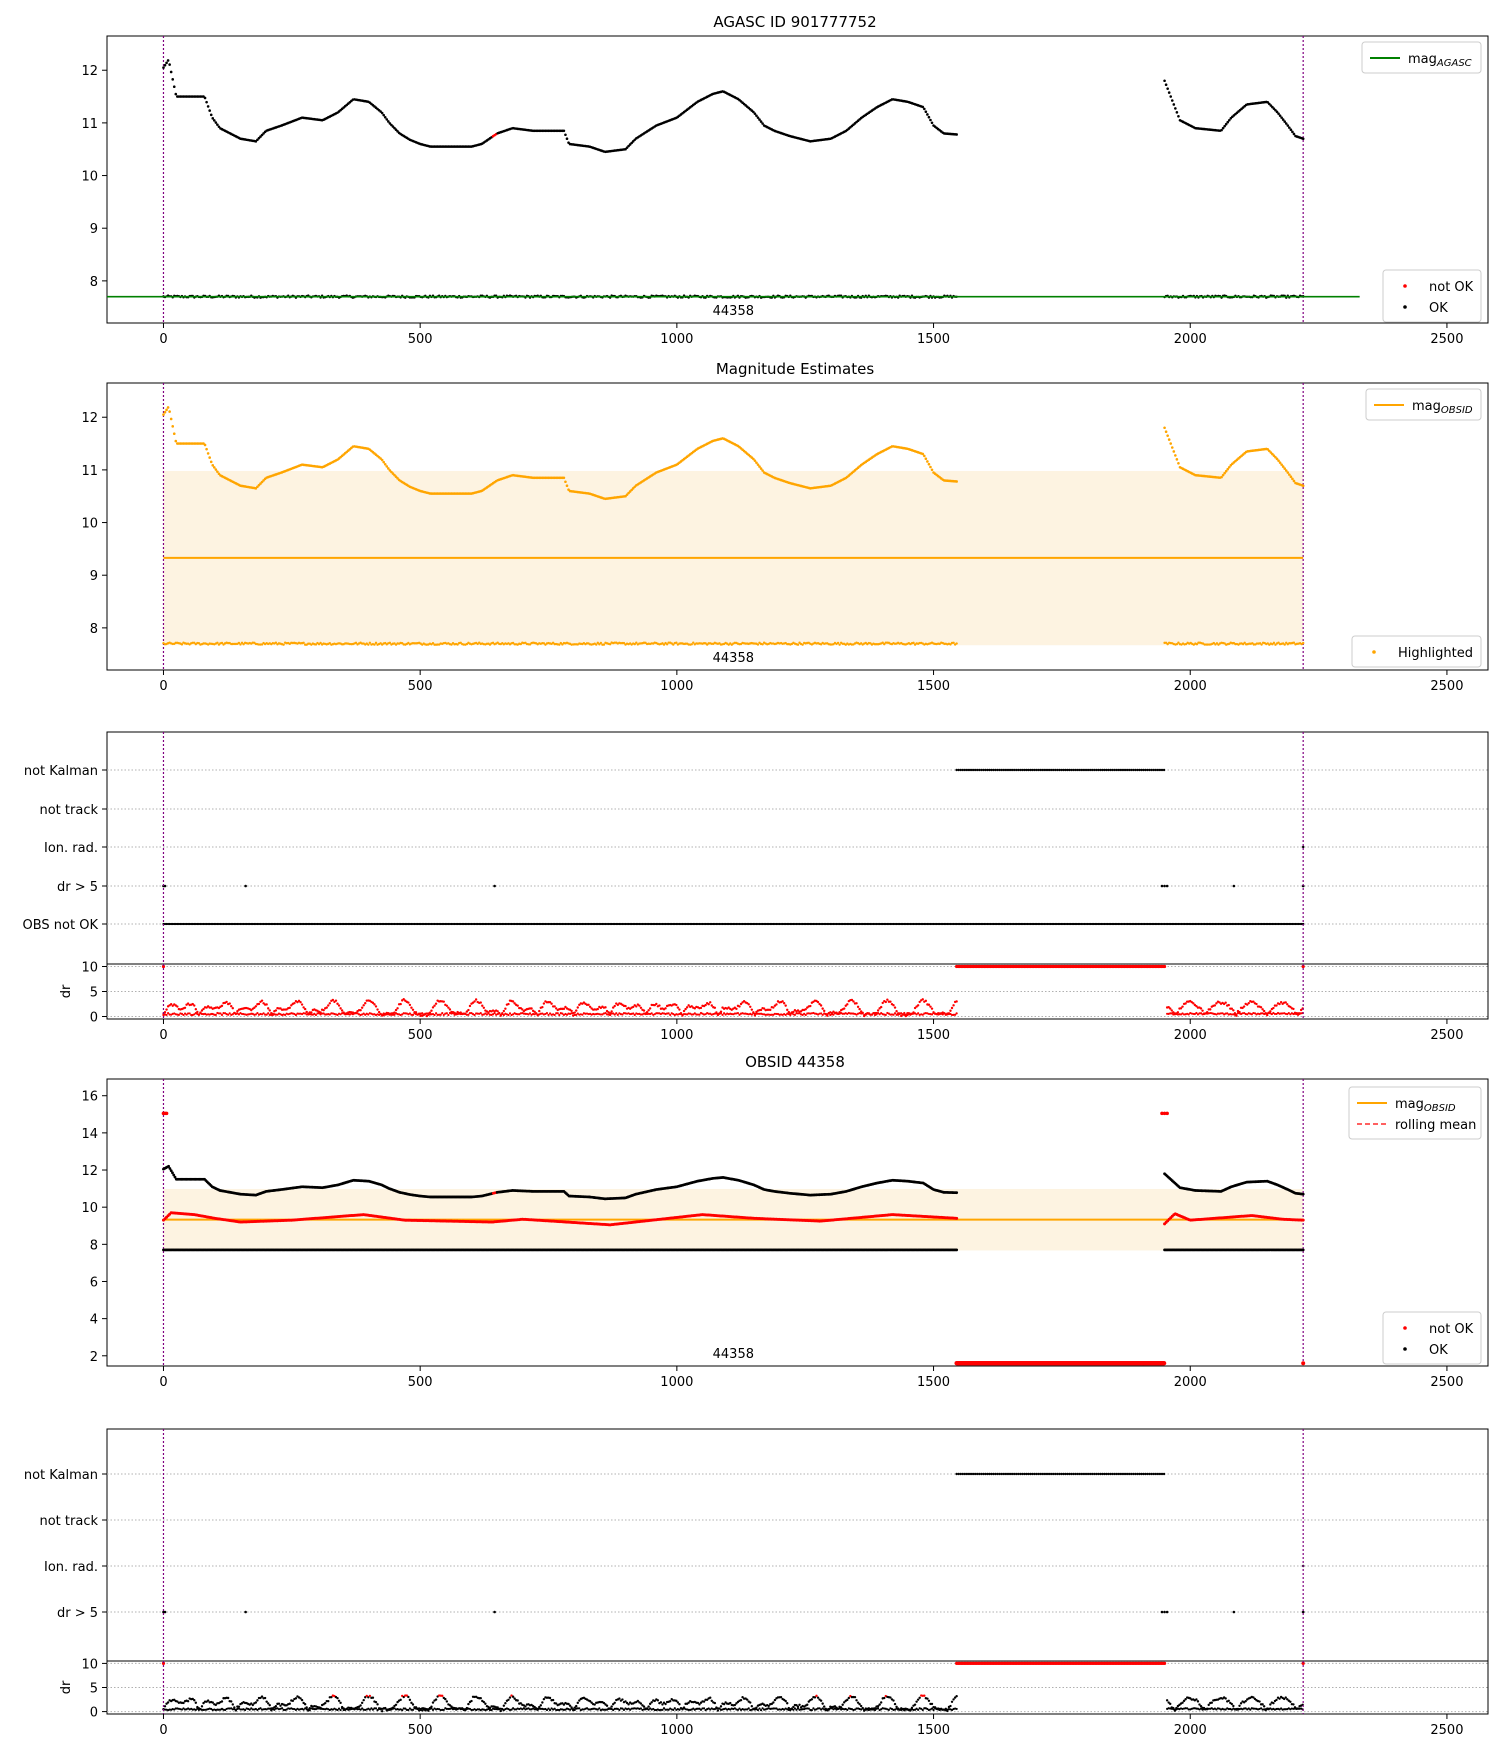  I want to click on x-tick-label: 500, so click(420, 1382).